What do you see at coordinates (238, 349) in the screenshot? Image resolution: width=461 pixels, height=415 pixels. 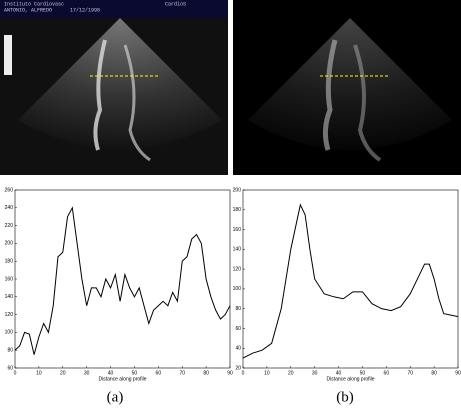 I see `y-tick-label: 40` at bounding box center [238, 349].